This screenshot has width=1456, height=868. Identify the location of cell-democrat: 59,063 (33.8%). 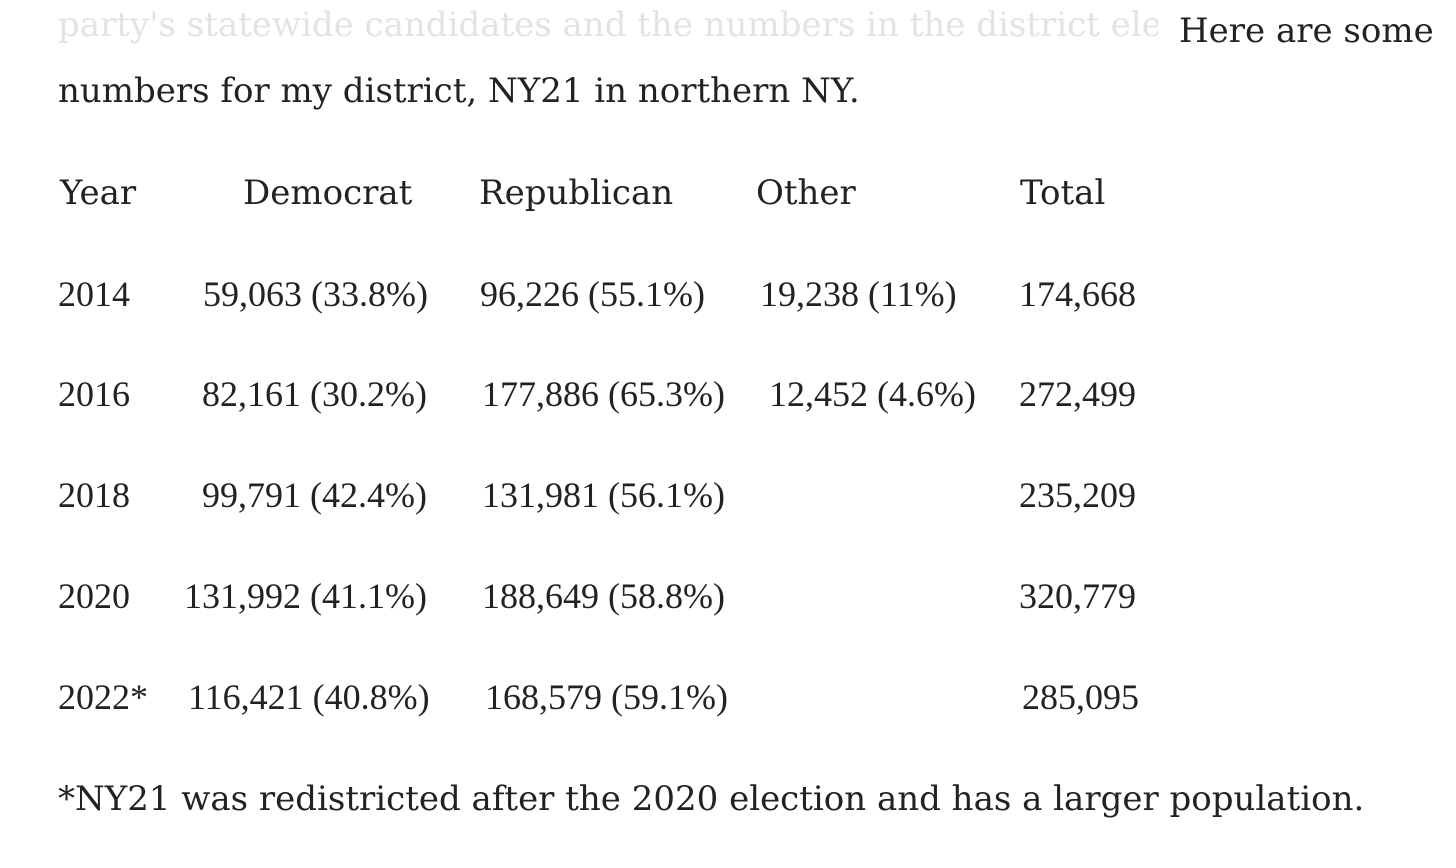
(315, 294).